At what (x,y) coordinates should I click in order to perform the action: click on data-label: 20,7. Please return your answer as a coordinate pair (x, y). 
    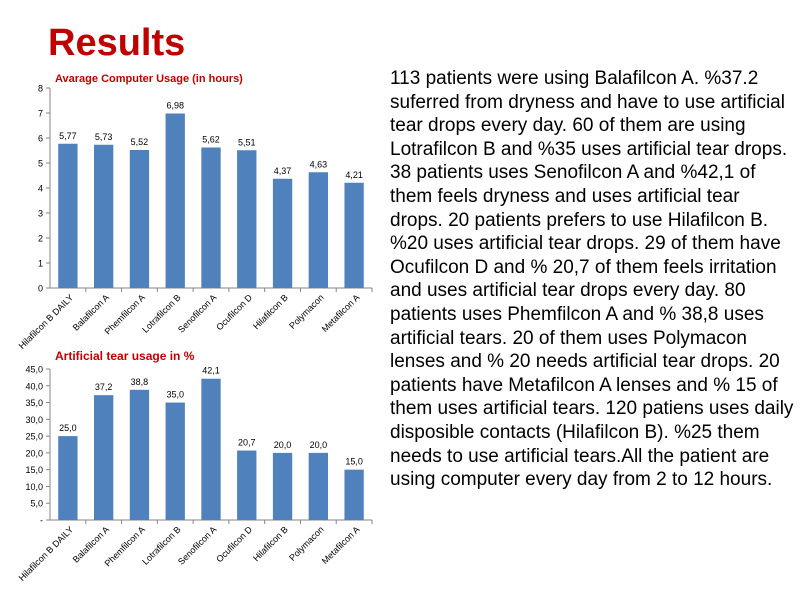
    Looking at the image, I should click on (247, 443).